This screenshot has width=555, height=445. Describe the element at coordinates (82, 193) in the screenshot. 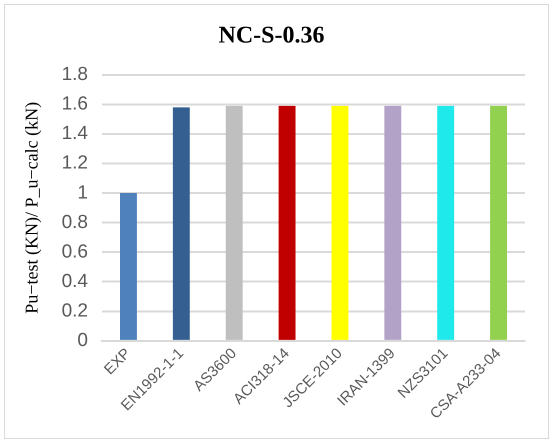

I see `y-tick-label: 1` at that location.